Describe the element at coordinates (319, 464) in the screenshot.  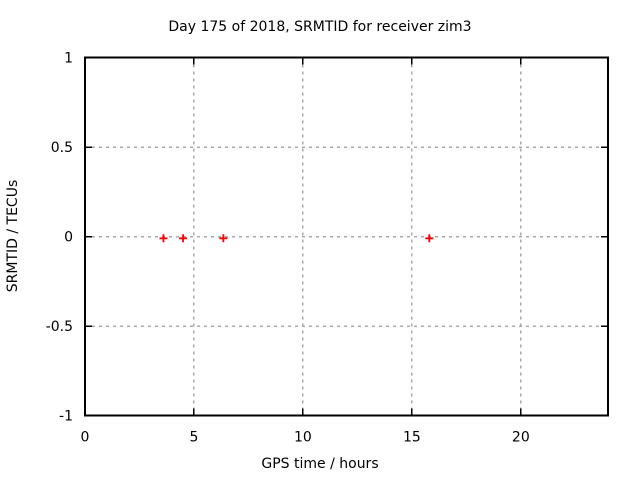
I see `x-axis-label: GPS time / hours` at that location.